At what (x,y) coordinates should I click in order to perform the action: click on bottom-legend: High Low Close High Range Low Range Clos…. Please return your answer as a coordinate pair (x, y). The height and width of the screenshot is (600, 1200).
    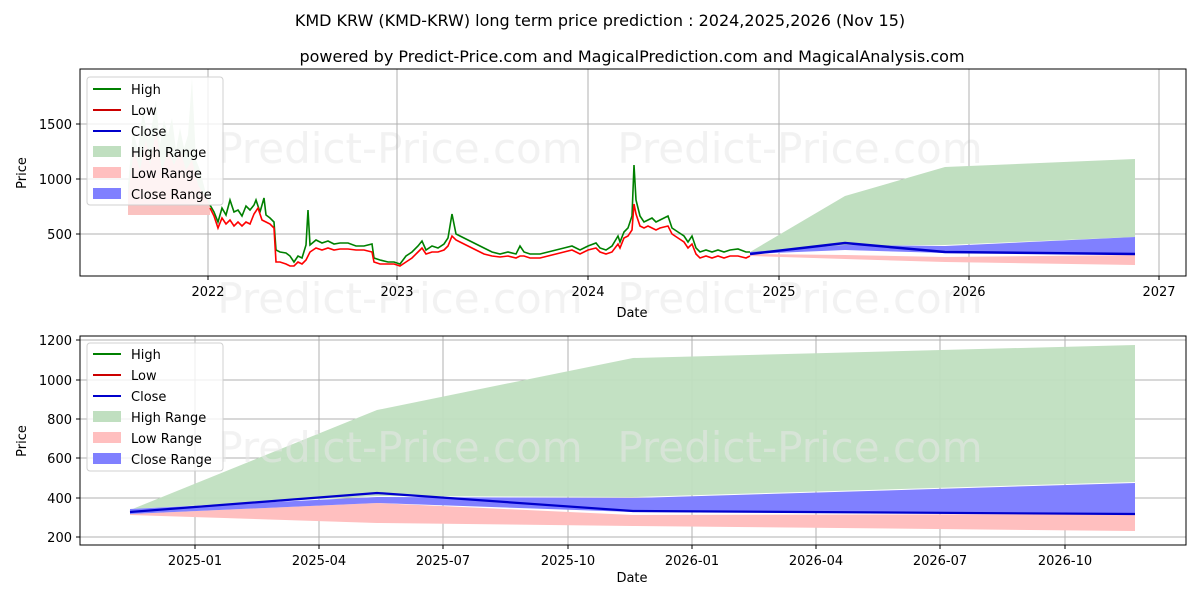
    Looking at the image, I should click on (155, 407).